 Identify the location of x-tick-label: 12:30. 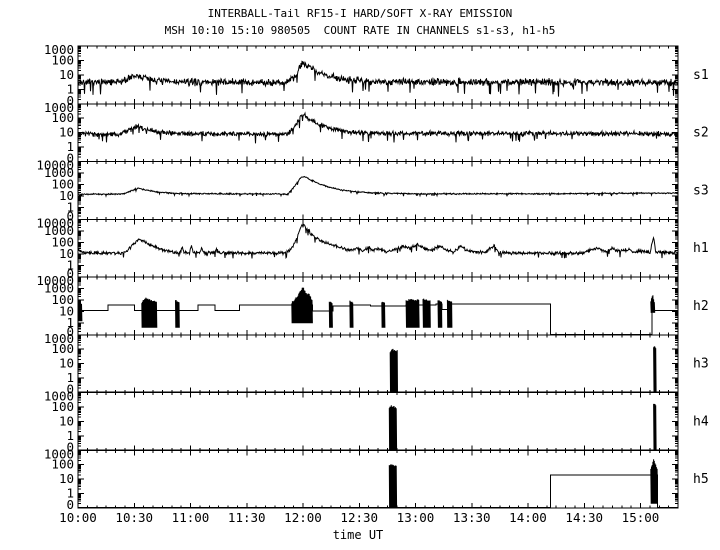
(359, 517).